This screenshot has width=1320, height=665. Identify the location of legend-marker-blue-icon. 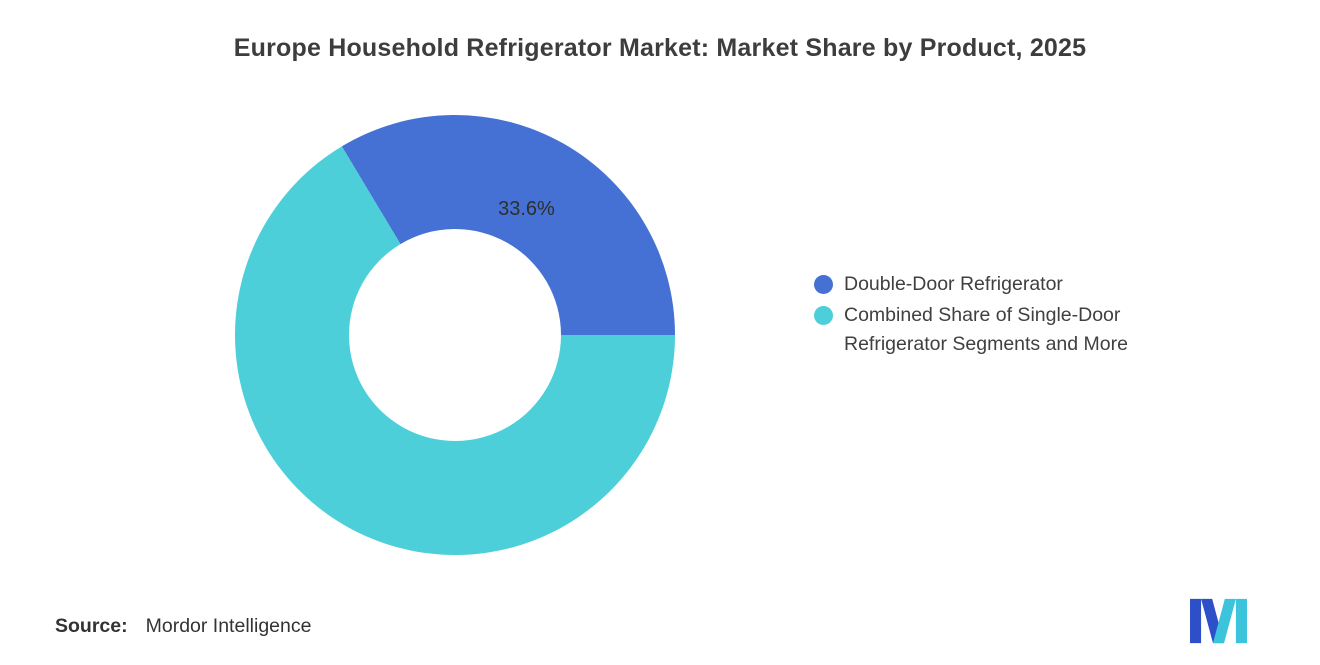
(823, 284).